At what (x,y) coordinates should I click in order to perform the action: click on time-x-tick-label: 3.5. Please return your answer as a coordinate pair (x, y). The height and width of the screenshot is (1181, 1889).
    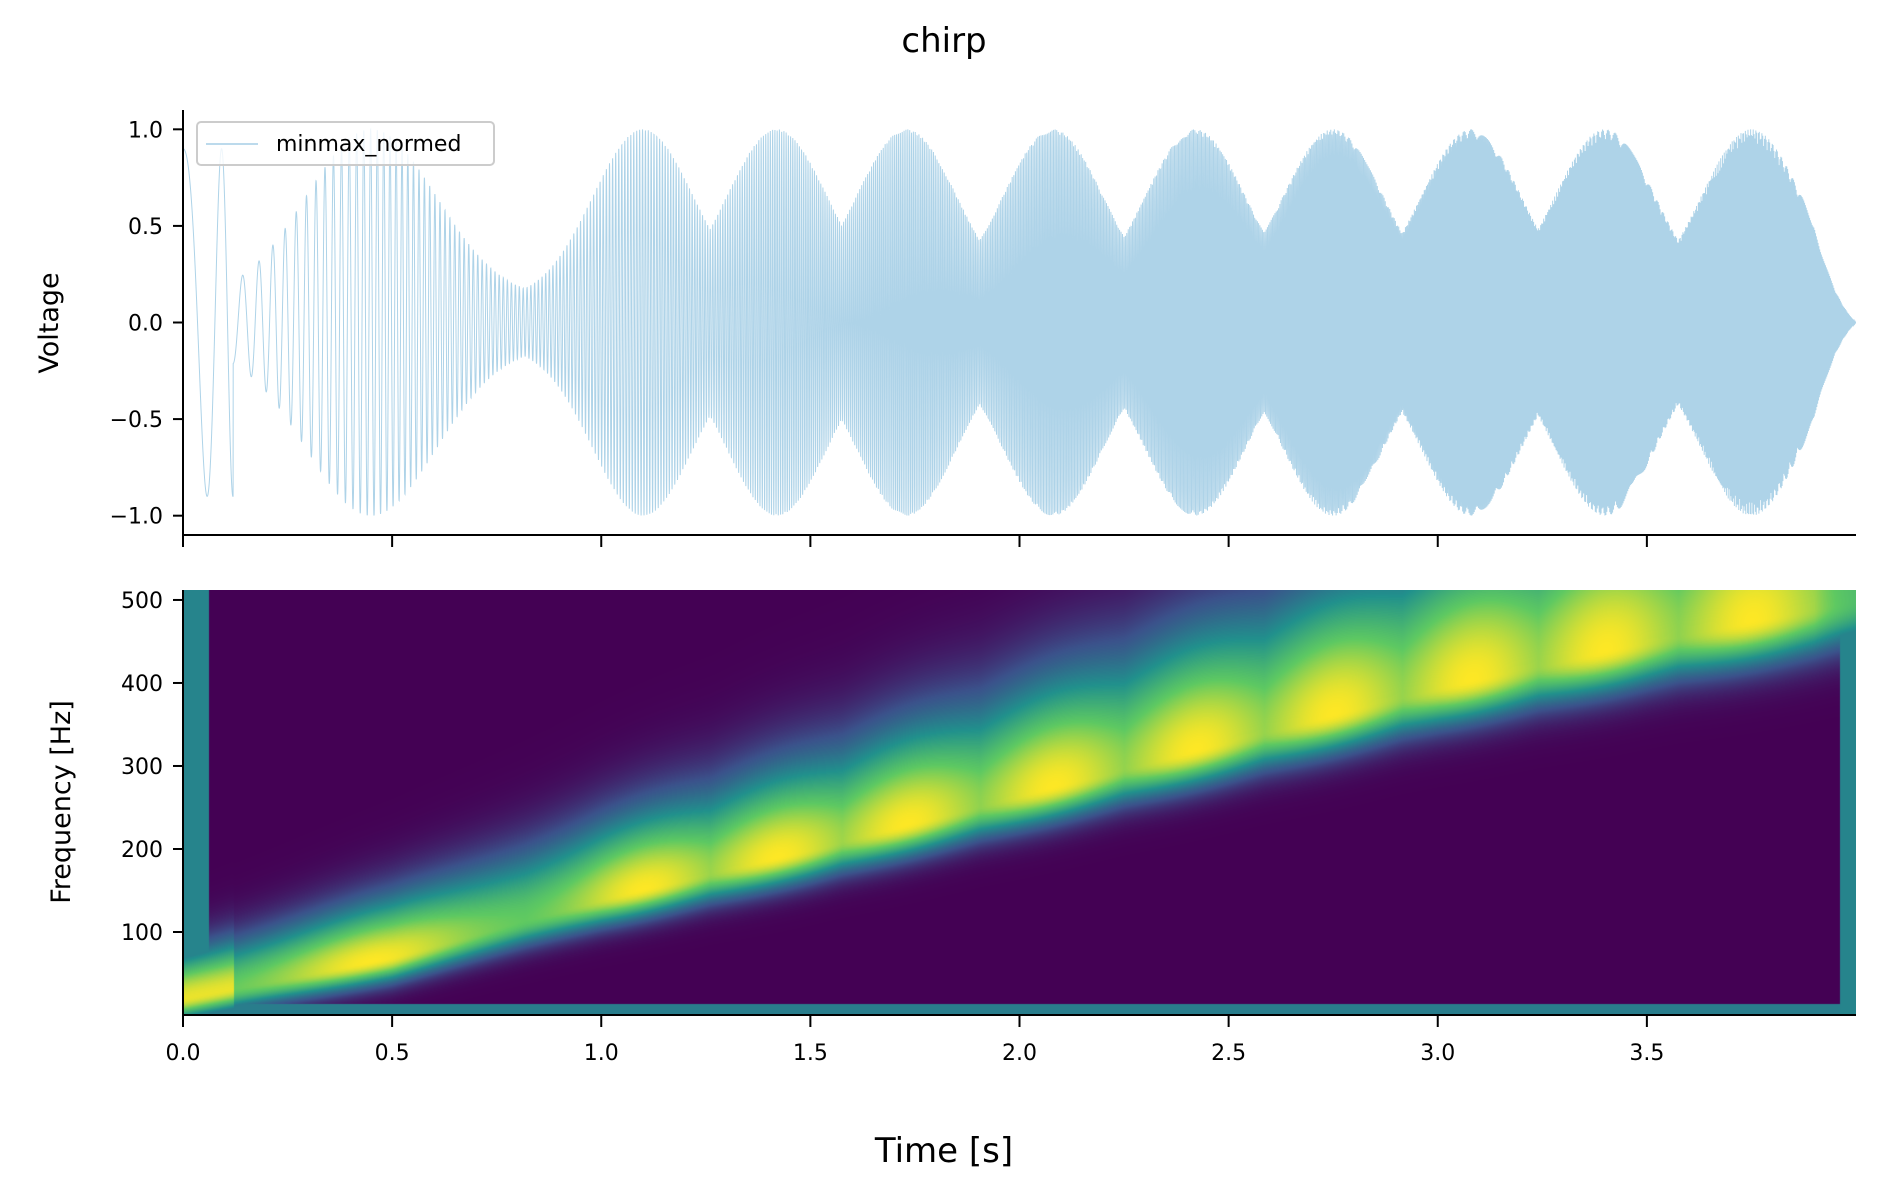
    Looking at the image, I should click on (1646, 1053).